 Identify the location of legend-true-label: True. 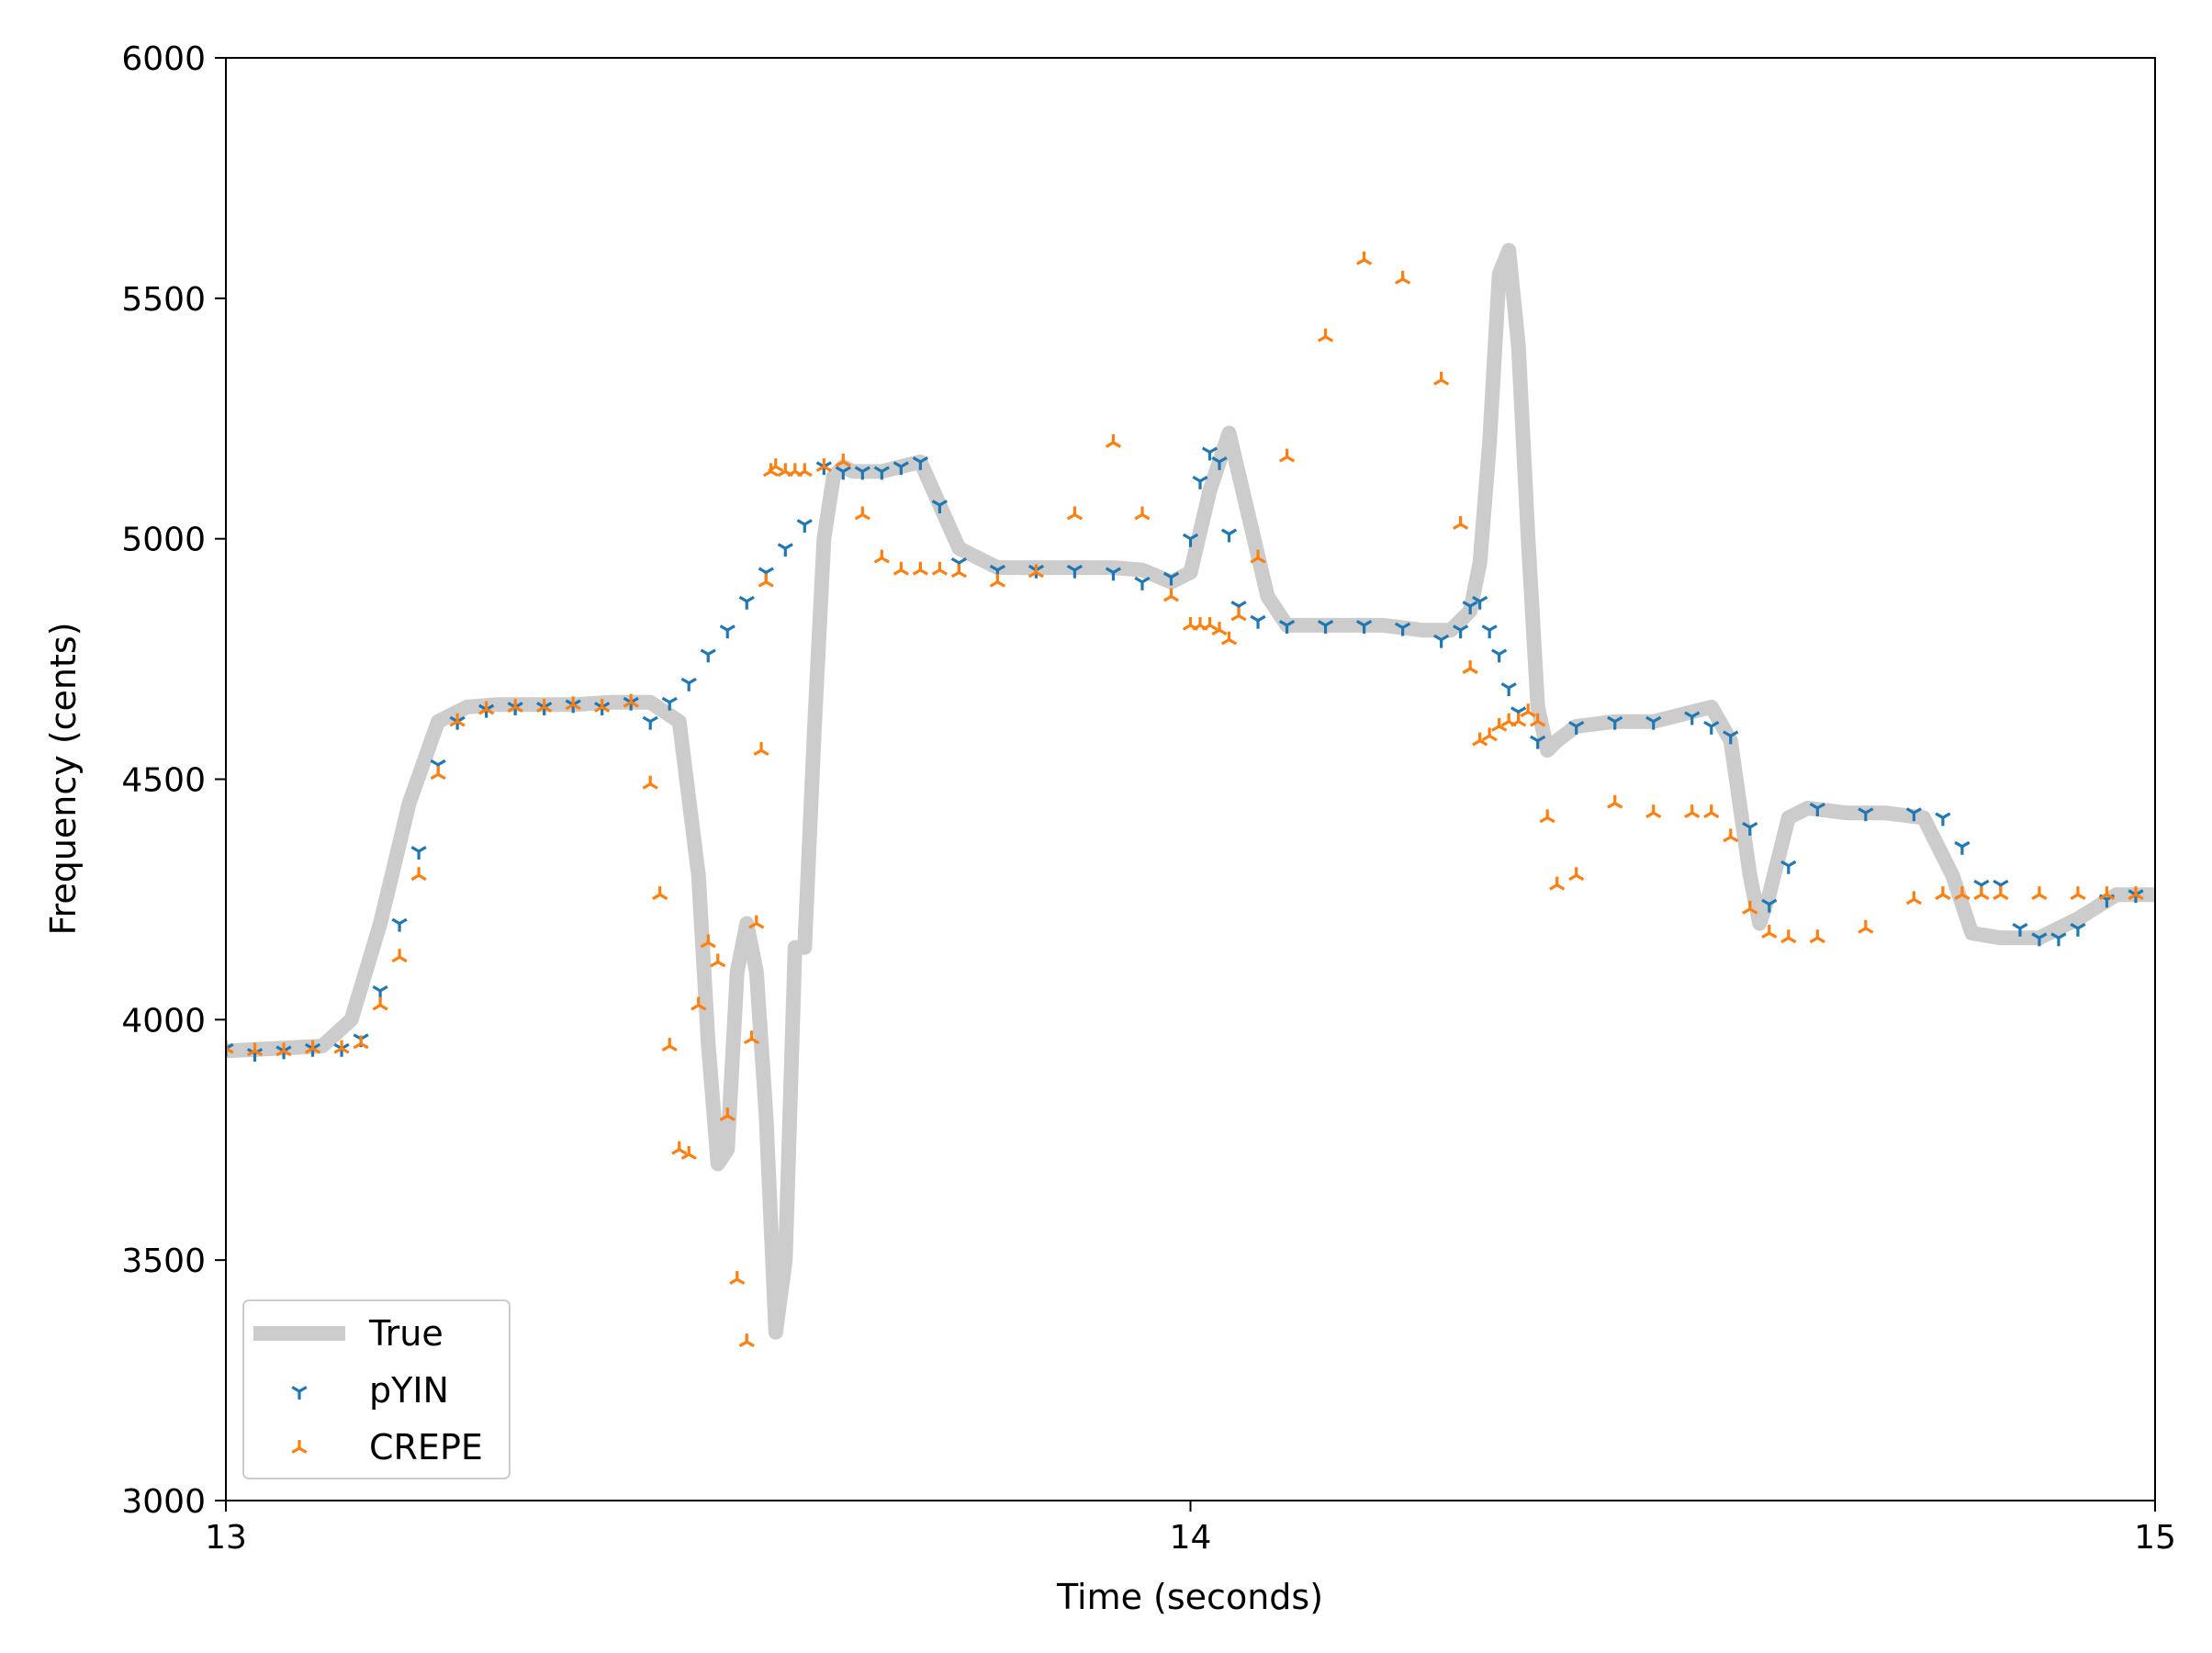
(406, 1333).